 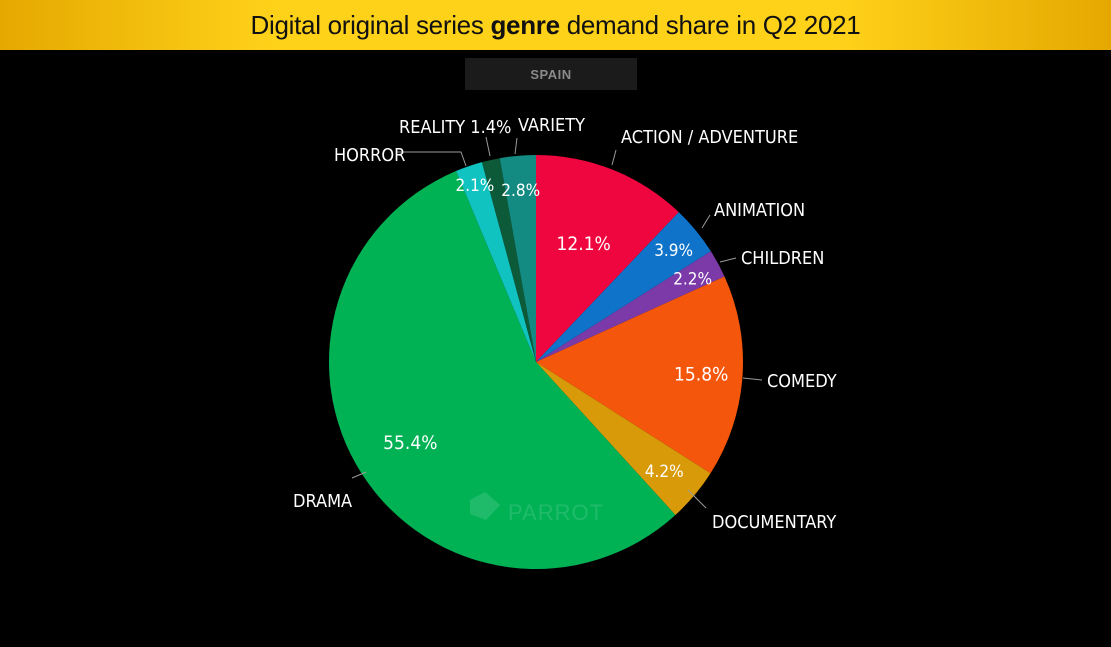 I want to click on value-label-documentary: 4.2%, so click(x=664, y=472).